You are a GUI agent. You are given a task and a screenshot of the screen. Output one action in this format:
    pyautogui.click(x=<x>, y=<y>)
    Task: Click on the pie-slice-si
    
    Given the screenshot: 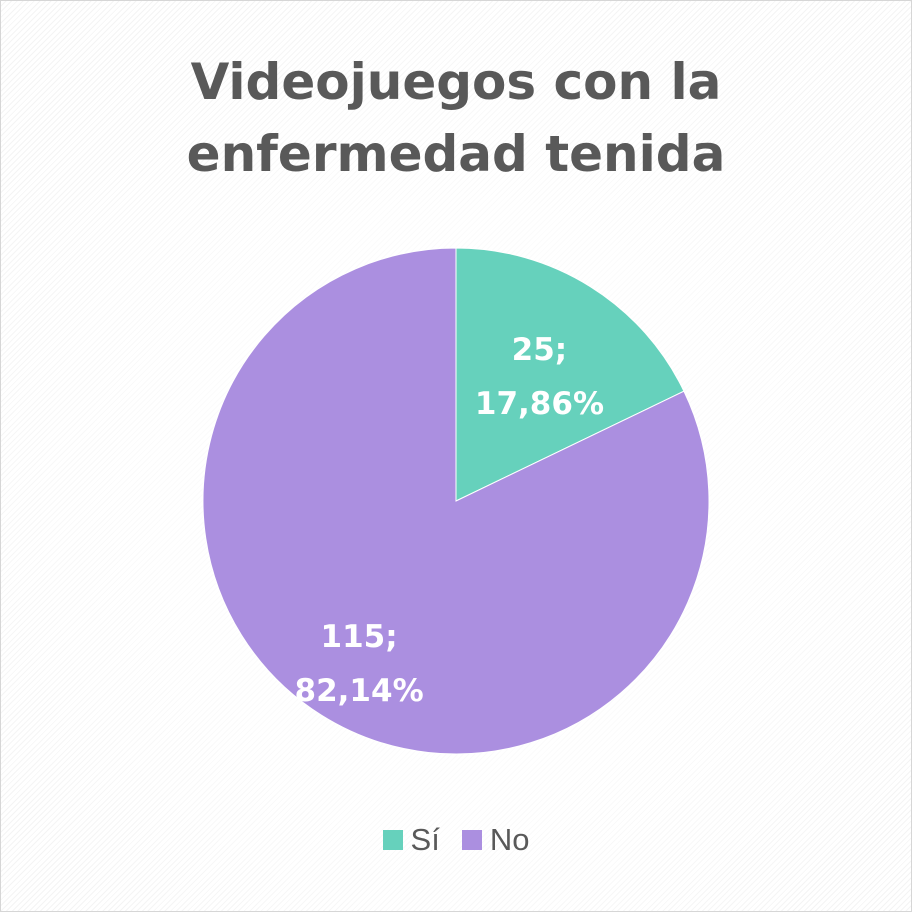 What is the action you would take?
    pyautogui.click(x=570, y=374)
    